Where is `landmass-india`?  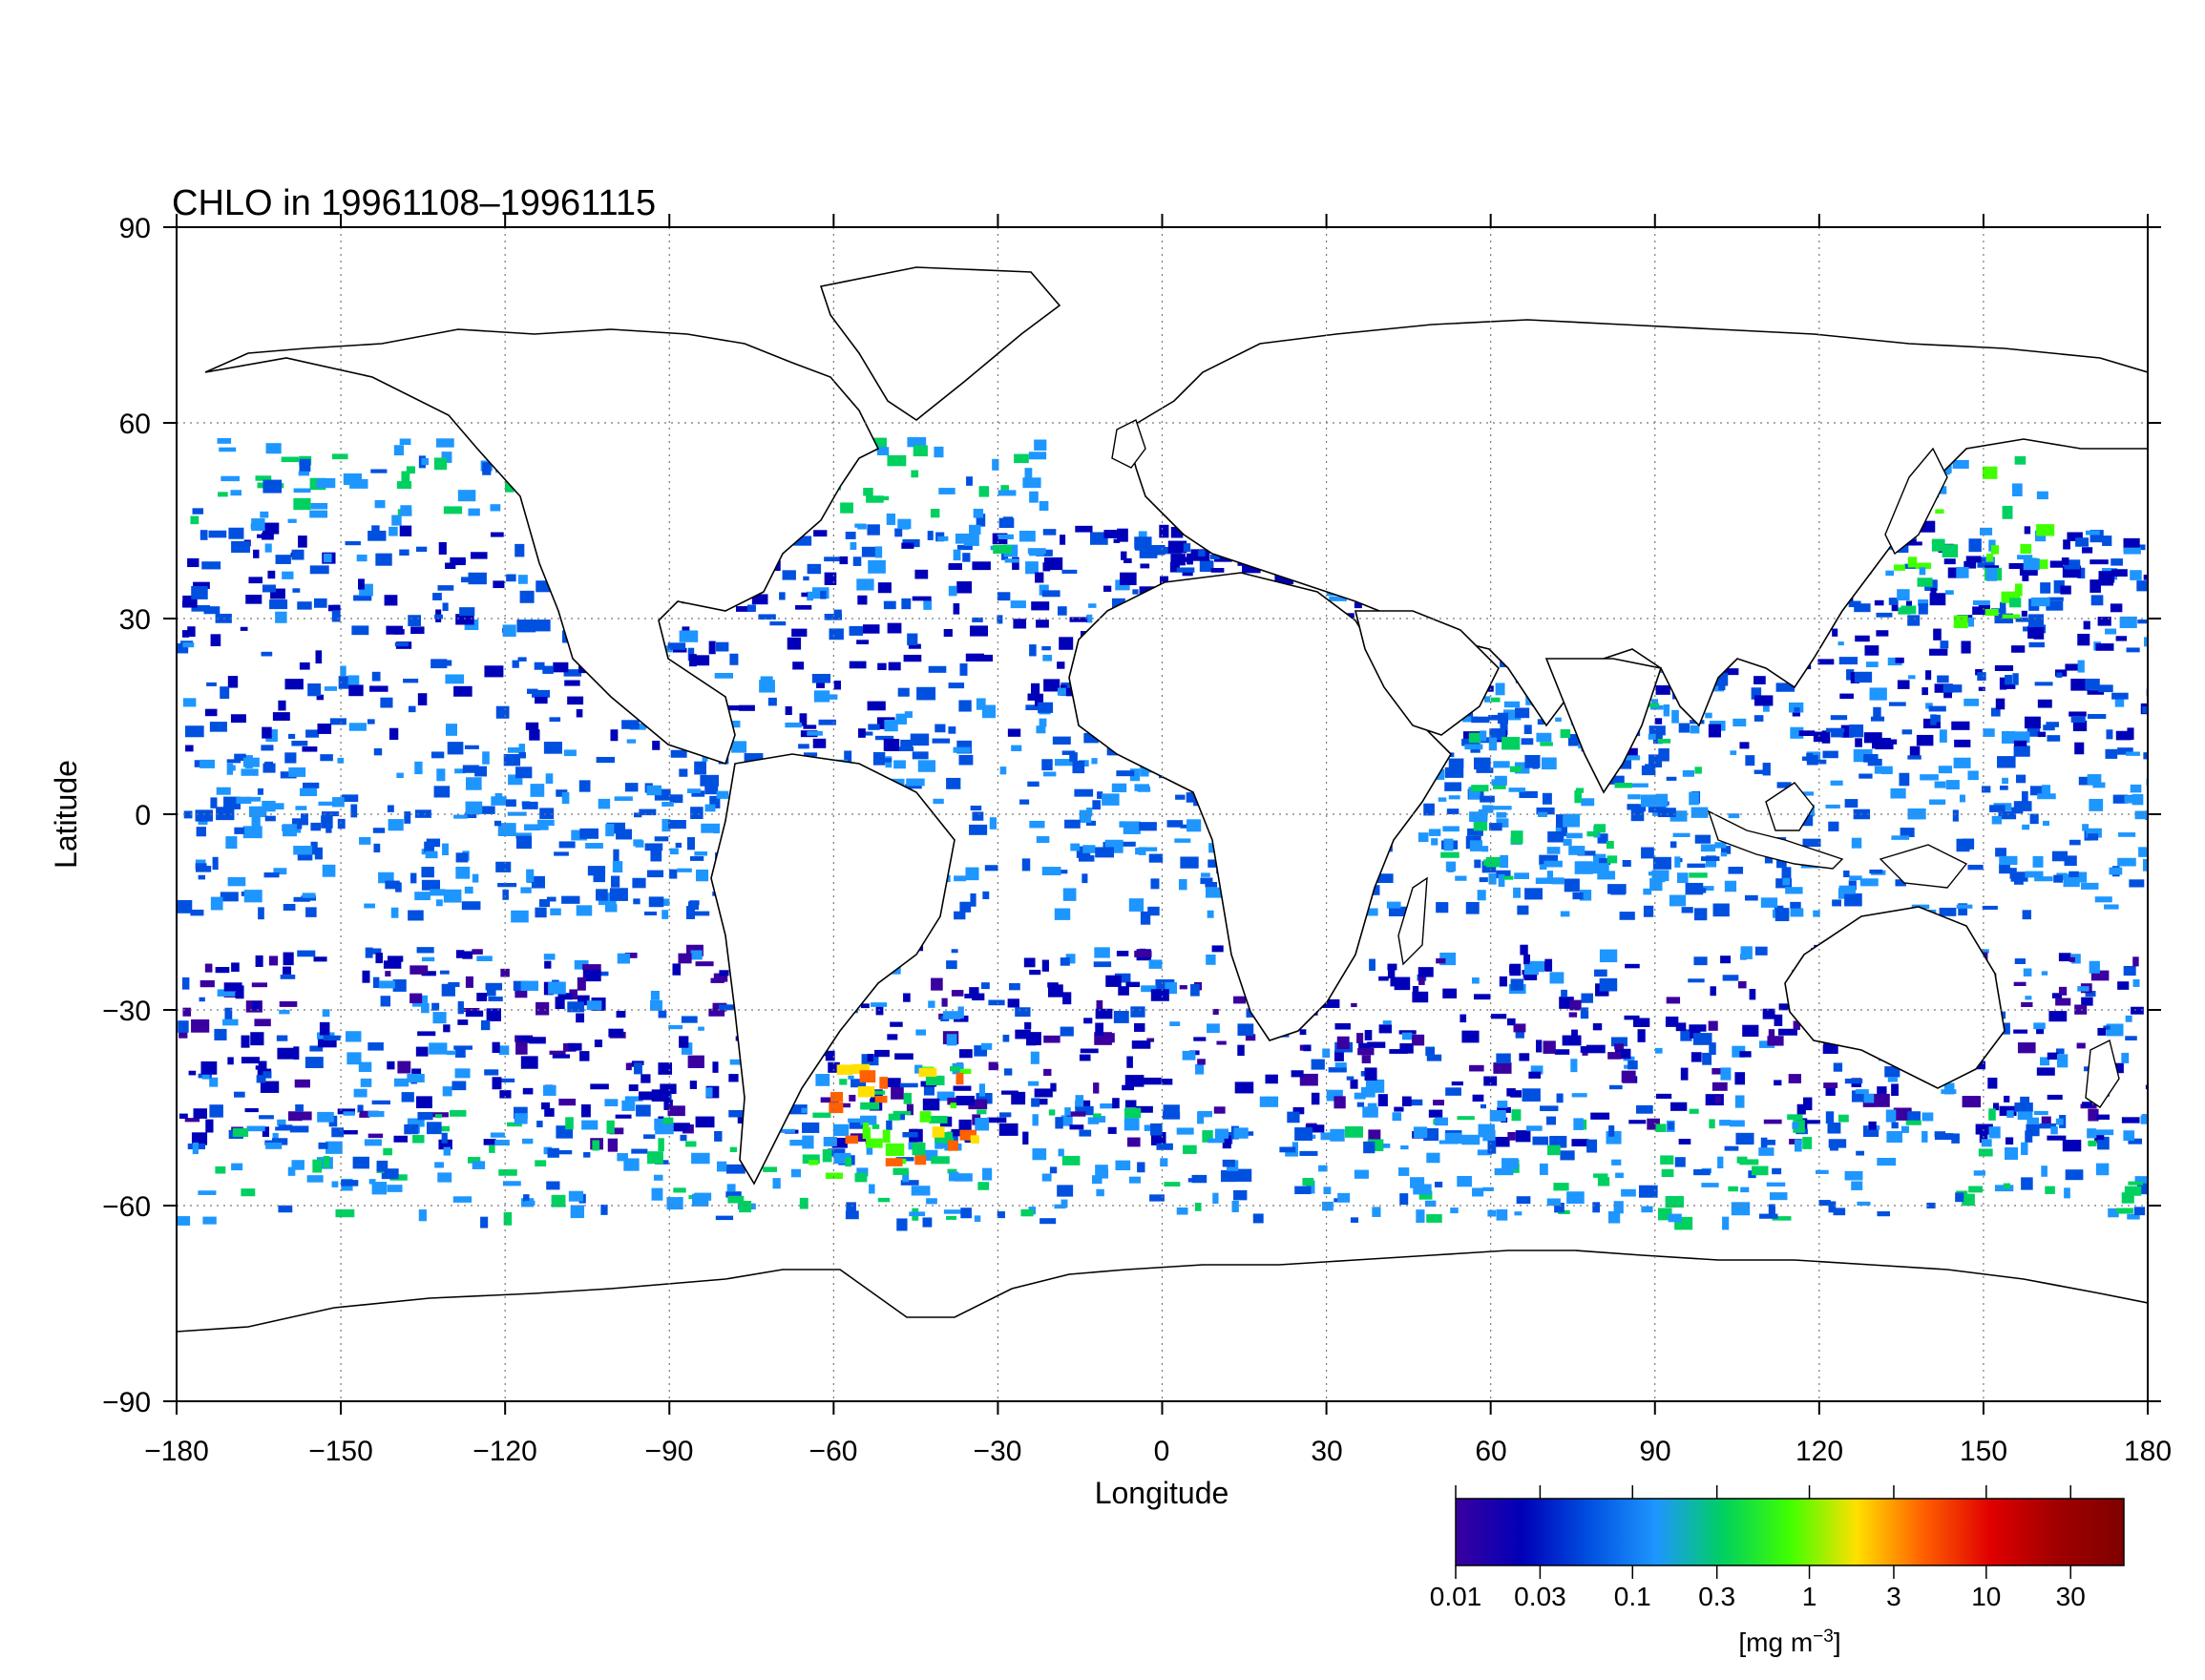 landmass-india is located at coordinates (1603, 726).